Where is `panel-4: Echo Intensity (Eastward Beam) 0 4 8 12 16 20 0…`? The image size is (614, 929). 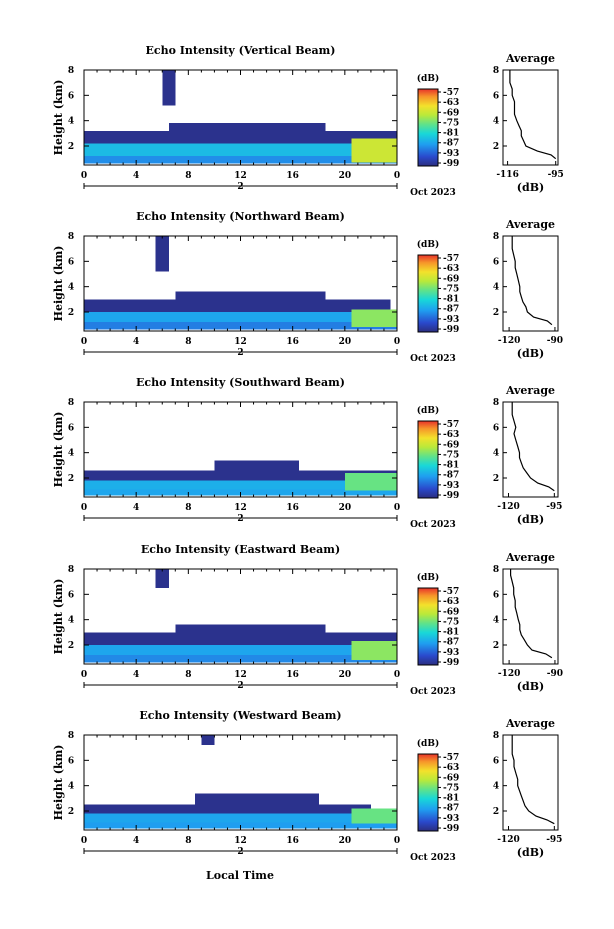 panel-4: Echo Intensity (Eastward Beam) 0 4 8 12 16 20 0… is located at coordinates (307, 620).